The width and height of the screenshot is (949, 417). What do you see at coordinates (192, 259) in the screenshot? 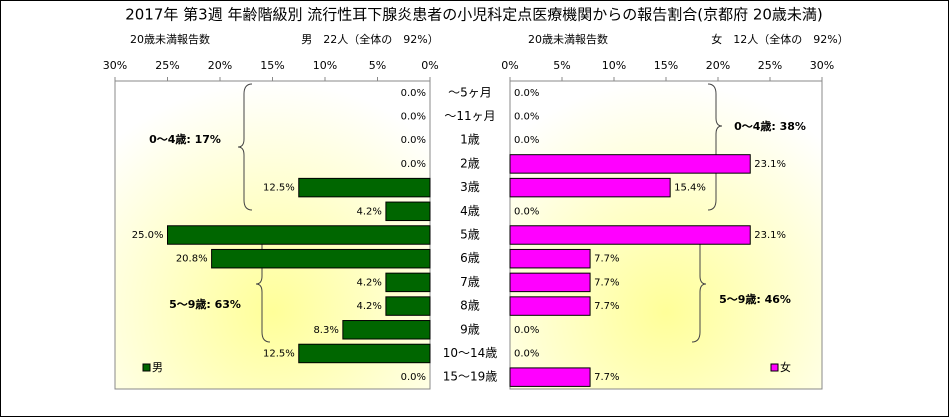
I see `value-label: 20.8%` at bounding box center [192, 259].